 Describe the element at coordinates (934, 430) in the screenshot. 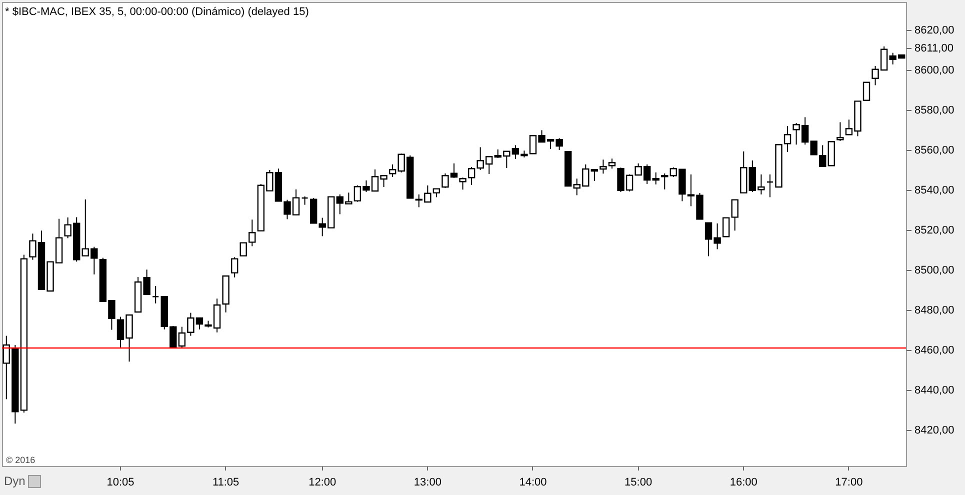

I see `y-tick-label: 8420,00` at that location.